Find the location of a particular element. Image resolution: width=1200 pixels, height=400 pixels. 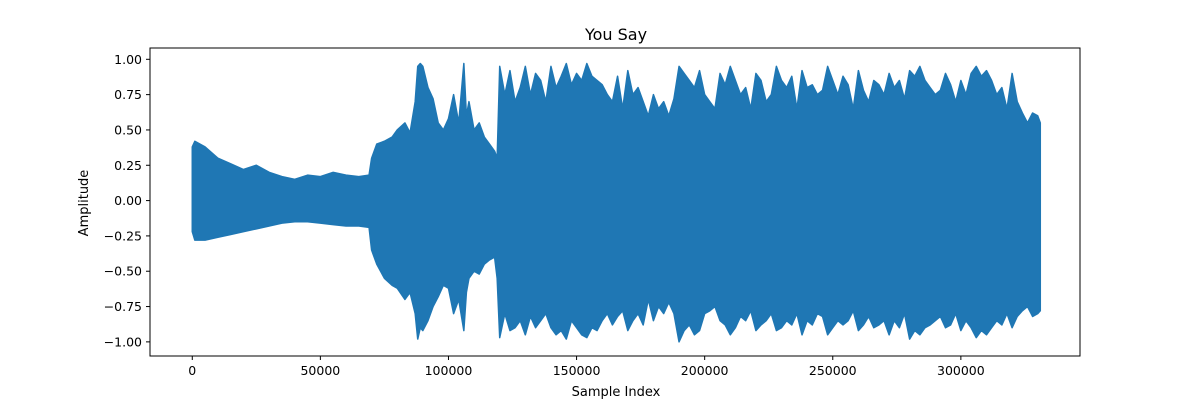

y-tick-label: 0.00 is located at coordinates (128, 200).